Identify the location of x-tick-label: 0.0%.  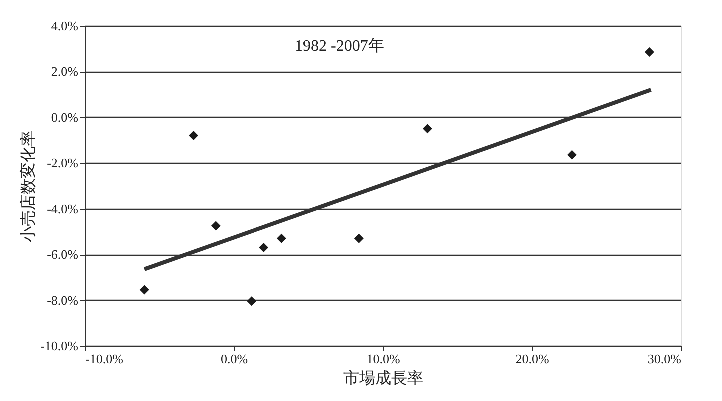
(234, 359).